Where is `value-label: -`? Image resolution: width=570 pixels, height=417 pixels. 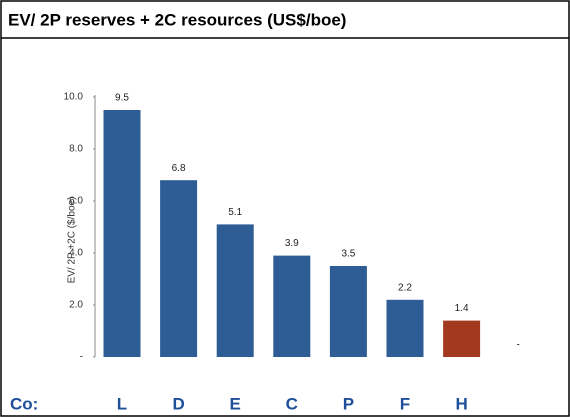
value-label: - is located at coordinates (518, 345).